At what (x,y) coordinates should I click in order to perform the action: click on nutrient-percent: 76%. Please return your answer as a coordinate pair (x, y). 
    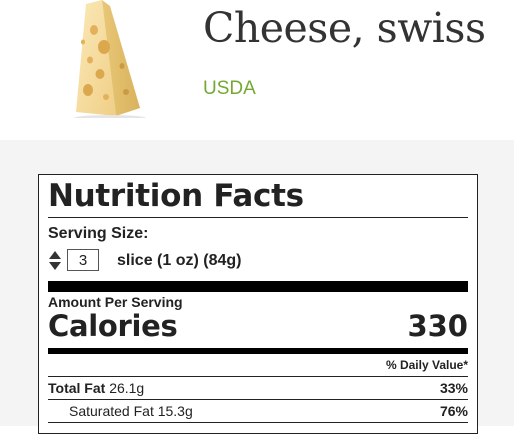
    Looking at the image, I should click on (453, 411).